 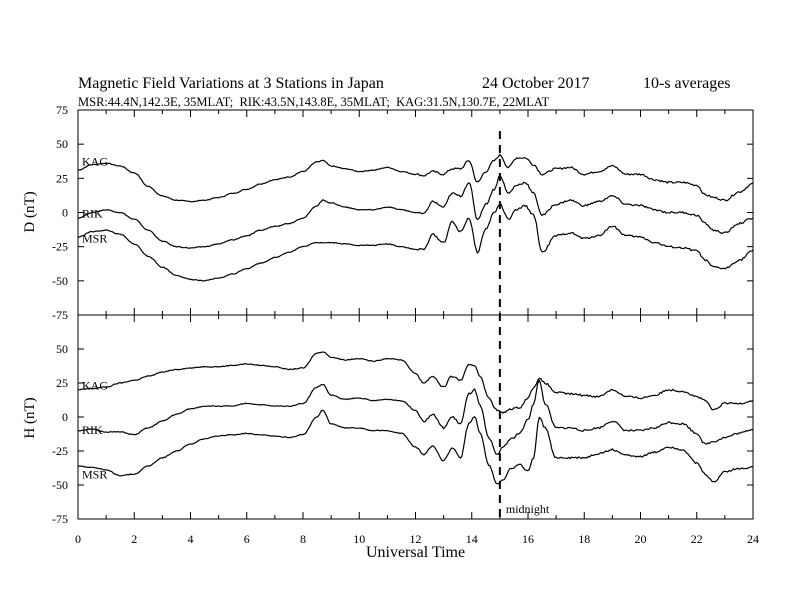 I want to click on h-series-msr-line, so click(x=415, y=447).